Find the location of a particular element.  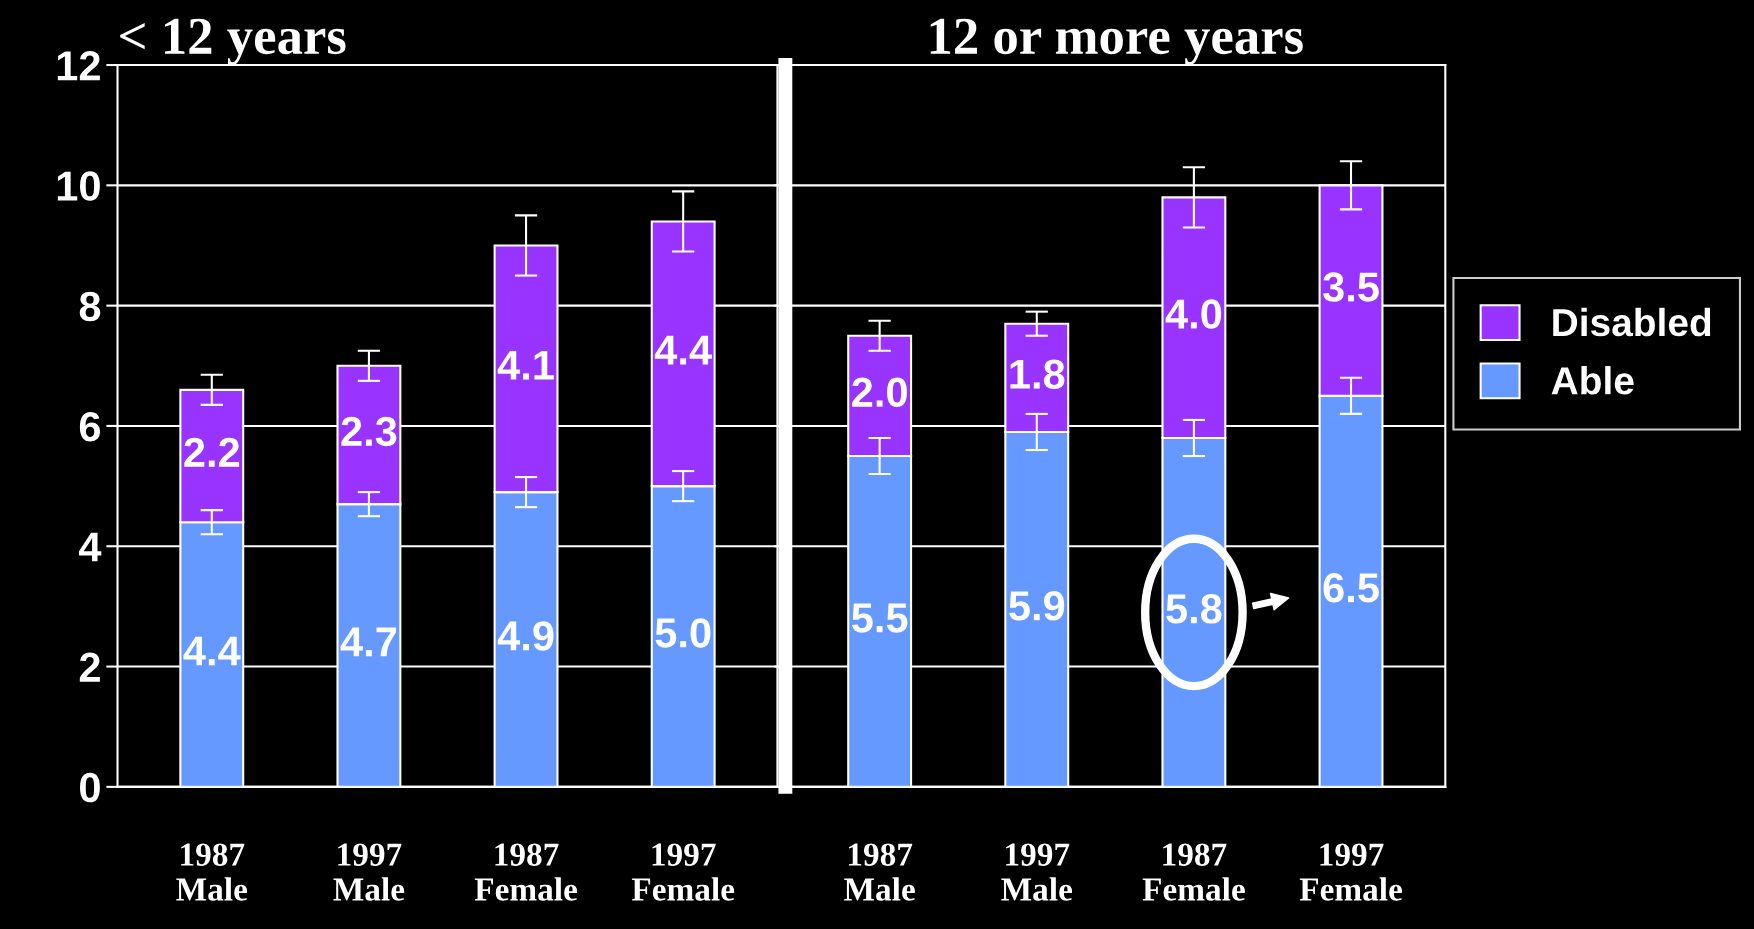

y-tick-label: 2 is located at coordinates (89, 667).